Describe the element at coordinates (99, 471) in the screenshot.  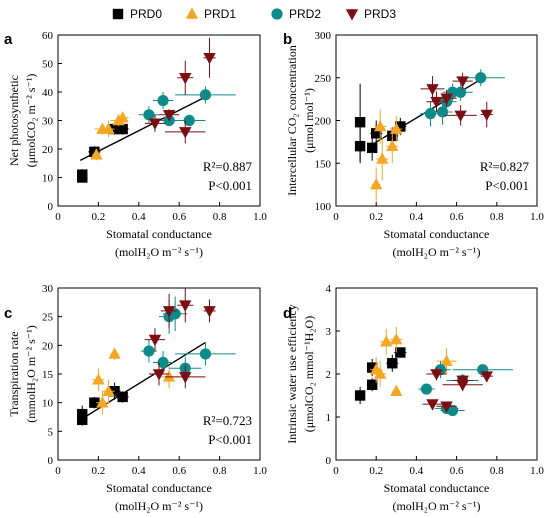
I see `x-tick-label: 0.2` at that location.